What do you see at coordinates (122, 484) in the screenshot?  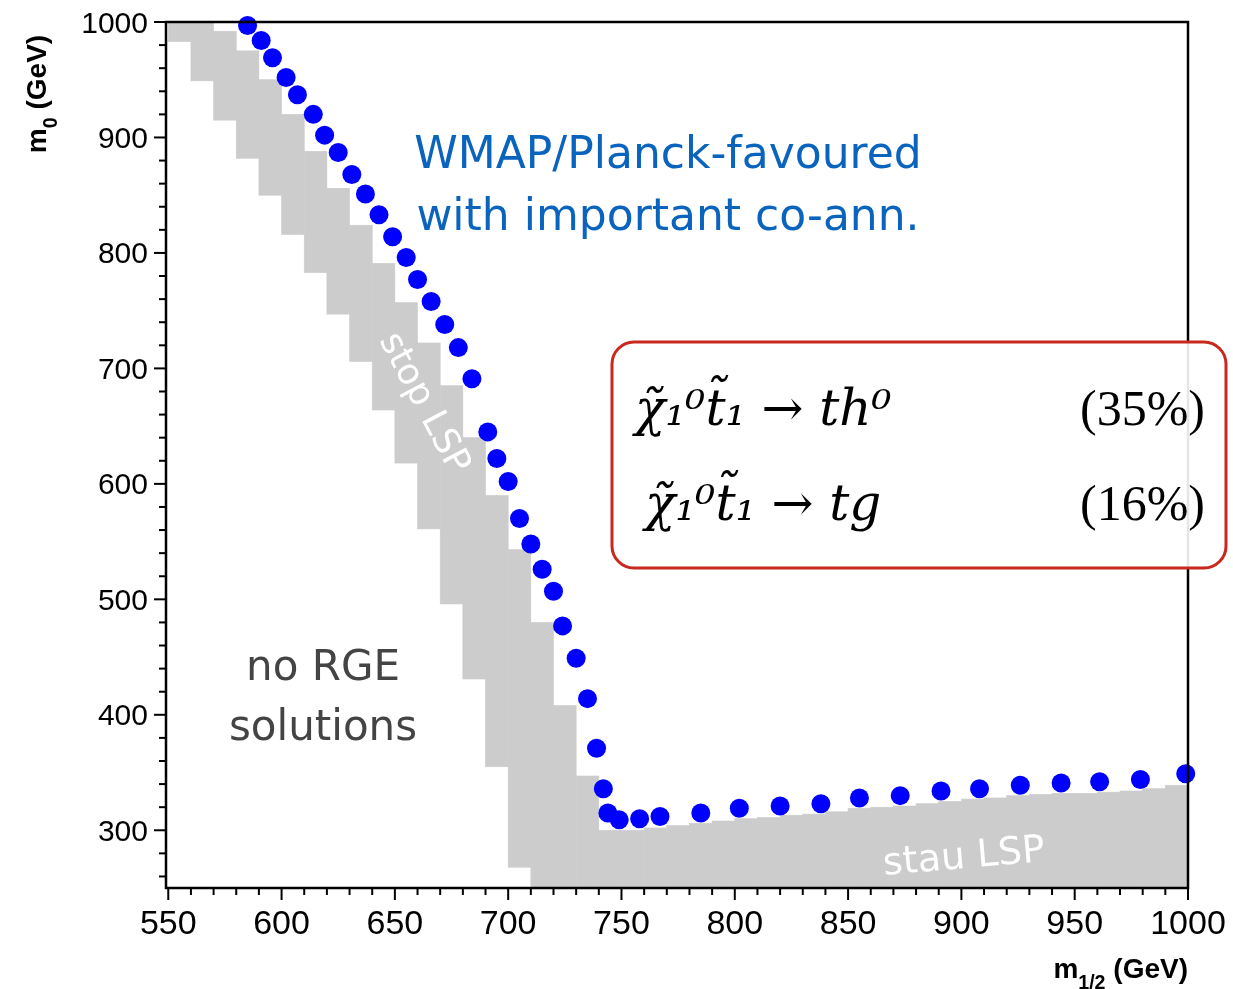 I see `y-tick-label: 600` at bounding box center [122, 484].